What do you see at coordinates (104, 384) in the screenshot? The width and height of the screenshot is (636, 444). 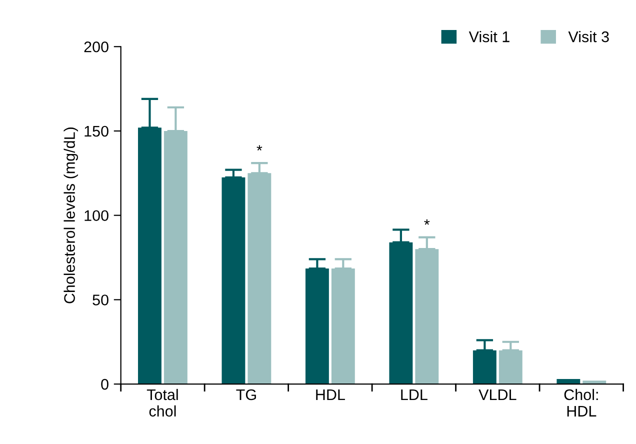 I see `y-tick-label: 0` at bounding box center [104, 384].